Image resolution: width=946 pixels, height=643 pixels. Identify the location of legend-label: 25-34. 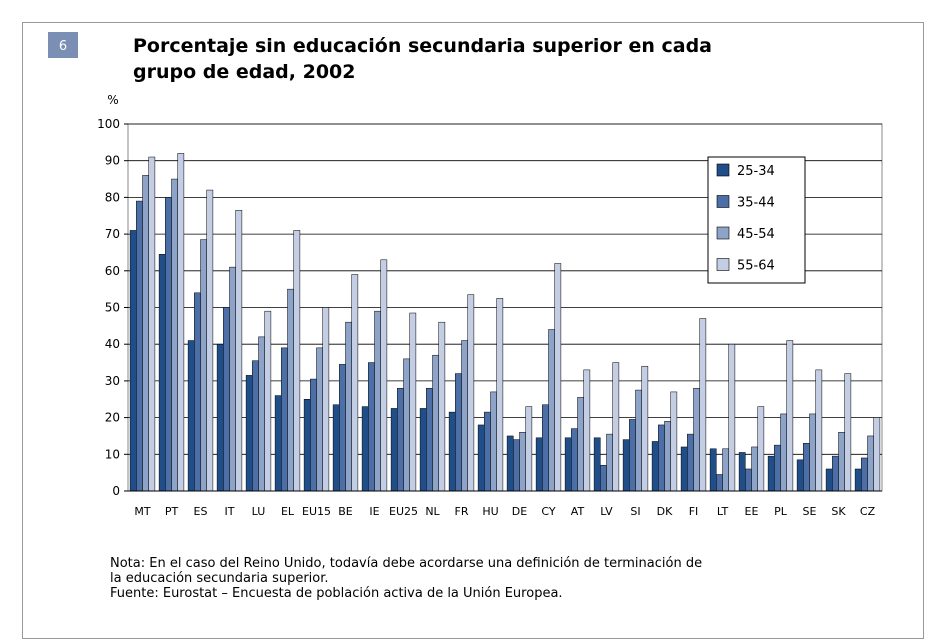
(756, 171).